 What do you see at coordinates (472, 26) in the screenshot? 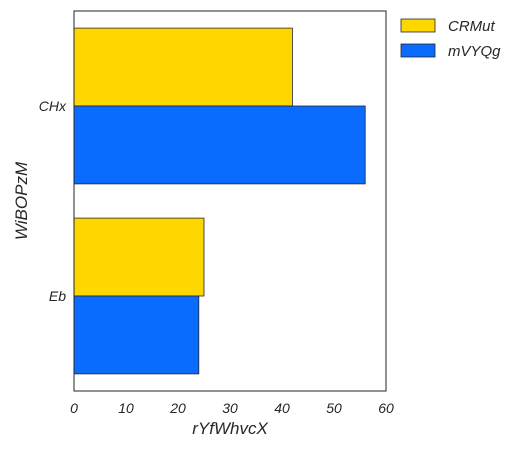
I see `legend-label-CRMut: CRMut` at bounding box center [472, 26].